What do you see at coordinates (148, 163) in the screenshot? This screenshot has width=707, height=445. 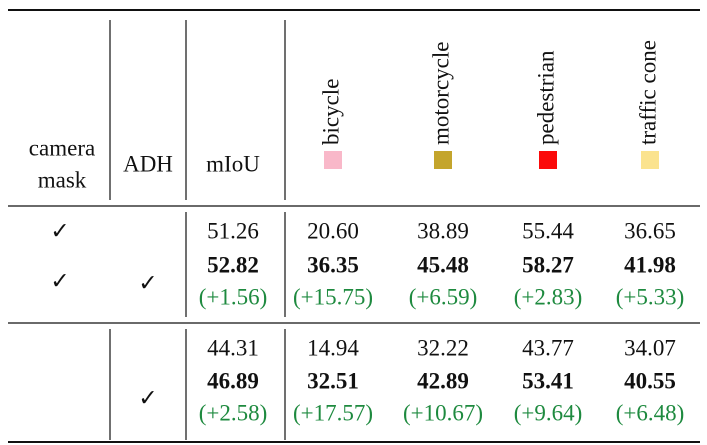 I see `header-adh: ADH` at bounding box center [148, 163].